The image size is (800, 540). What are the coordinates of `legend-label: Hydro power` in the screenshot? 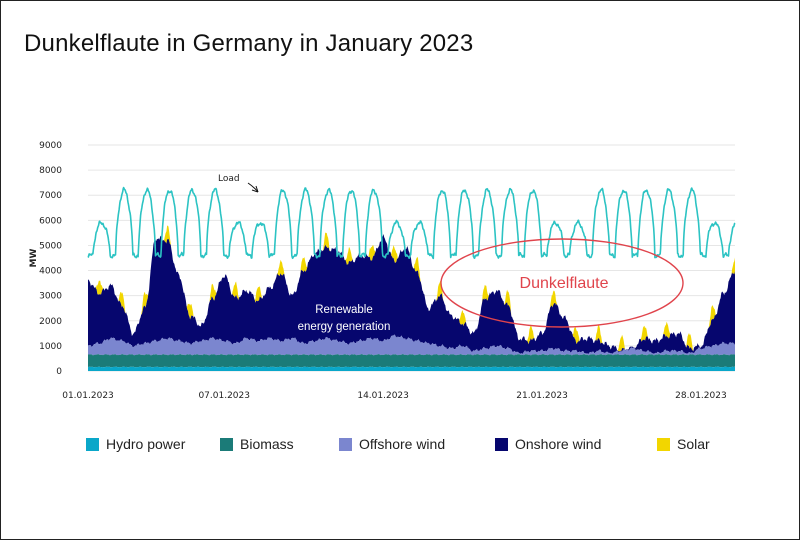 It's located at (146, 444).